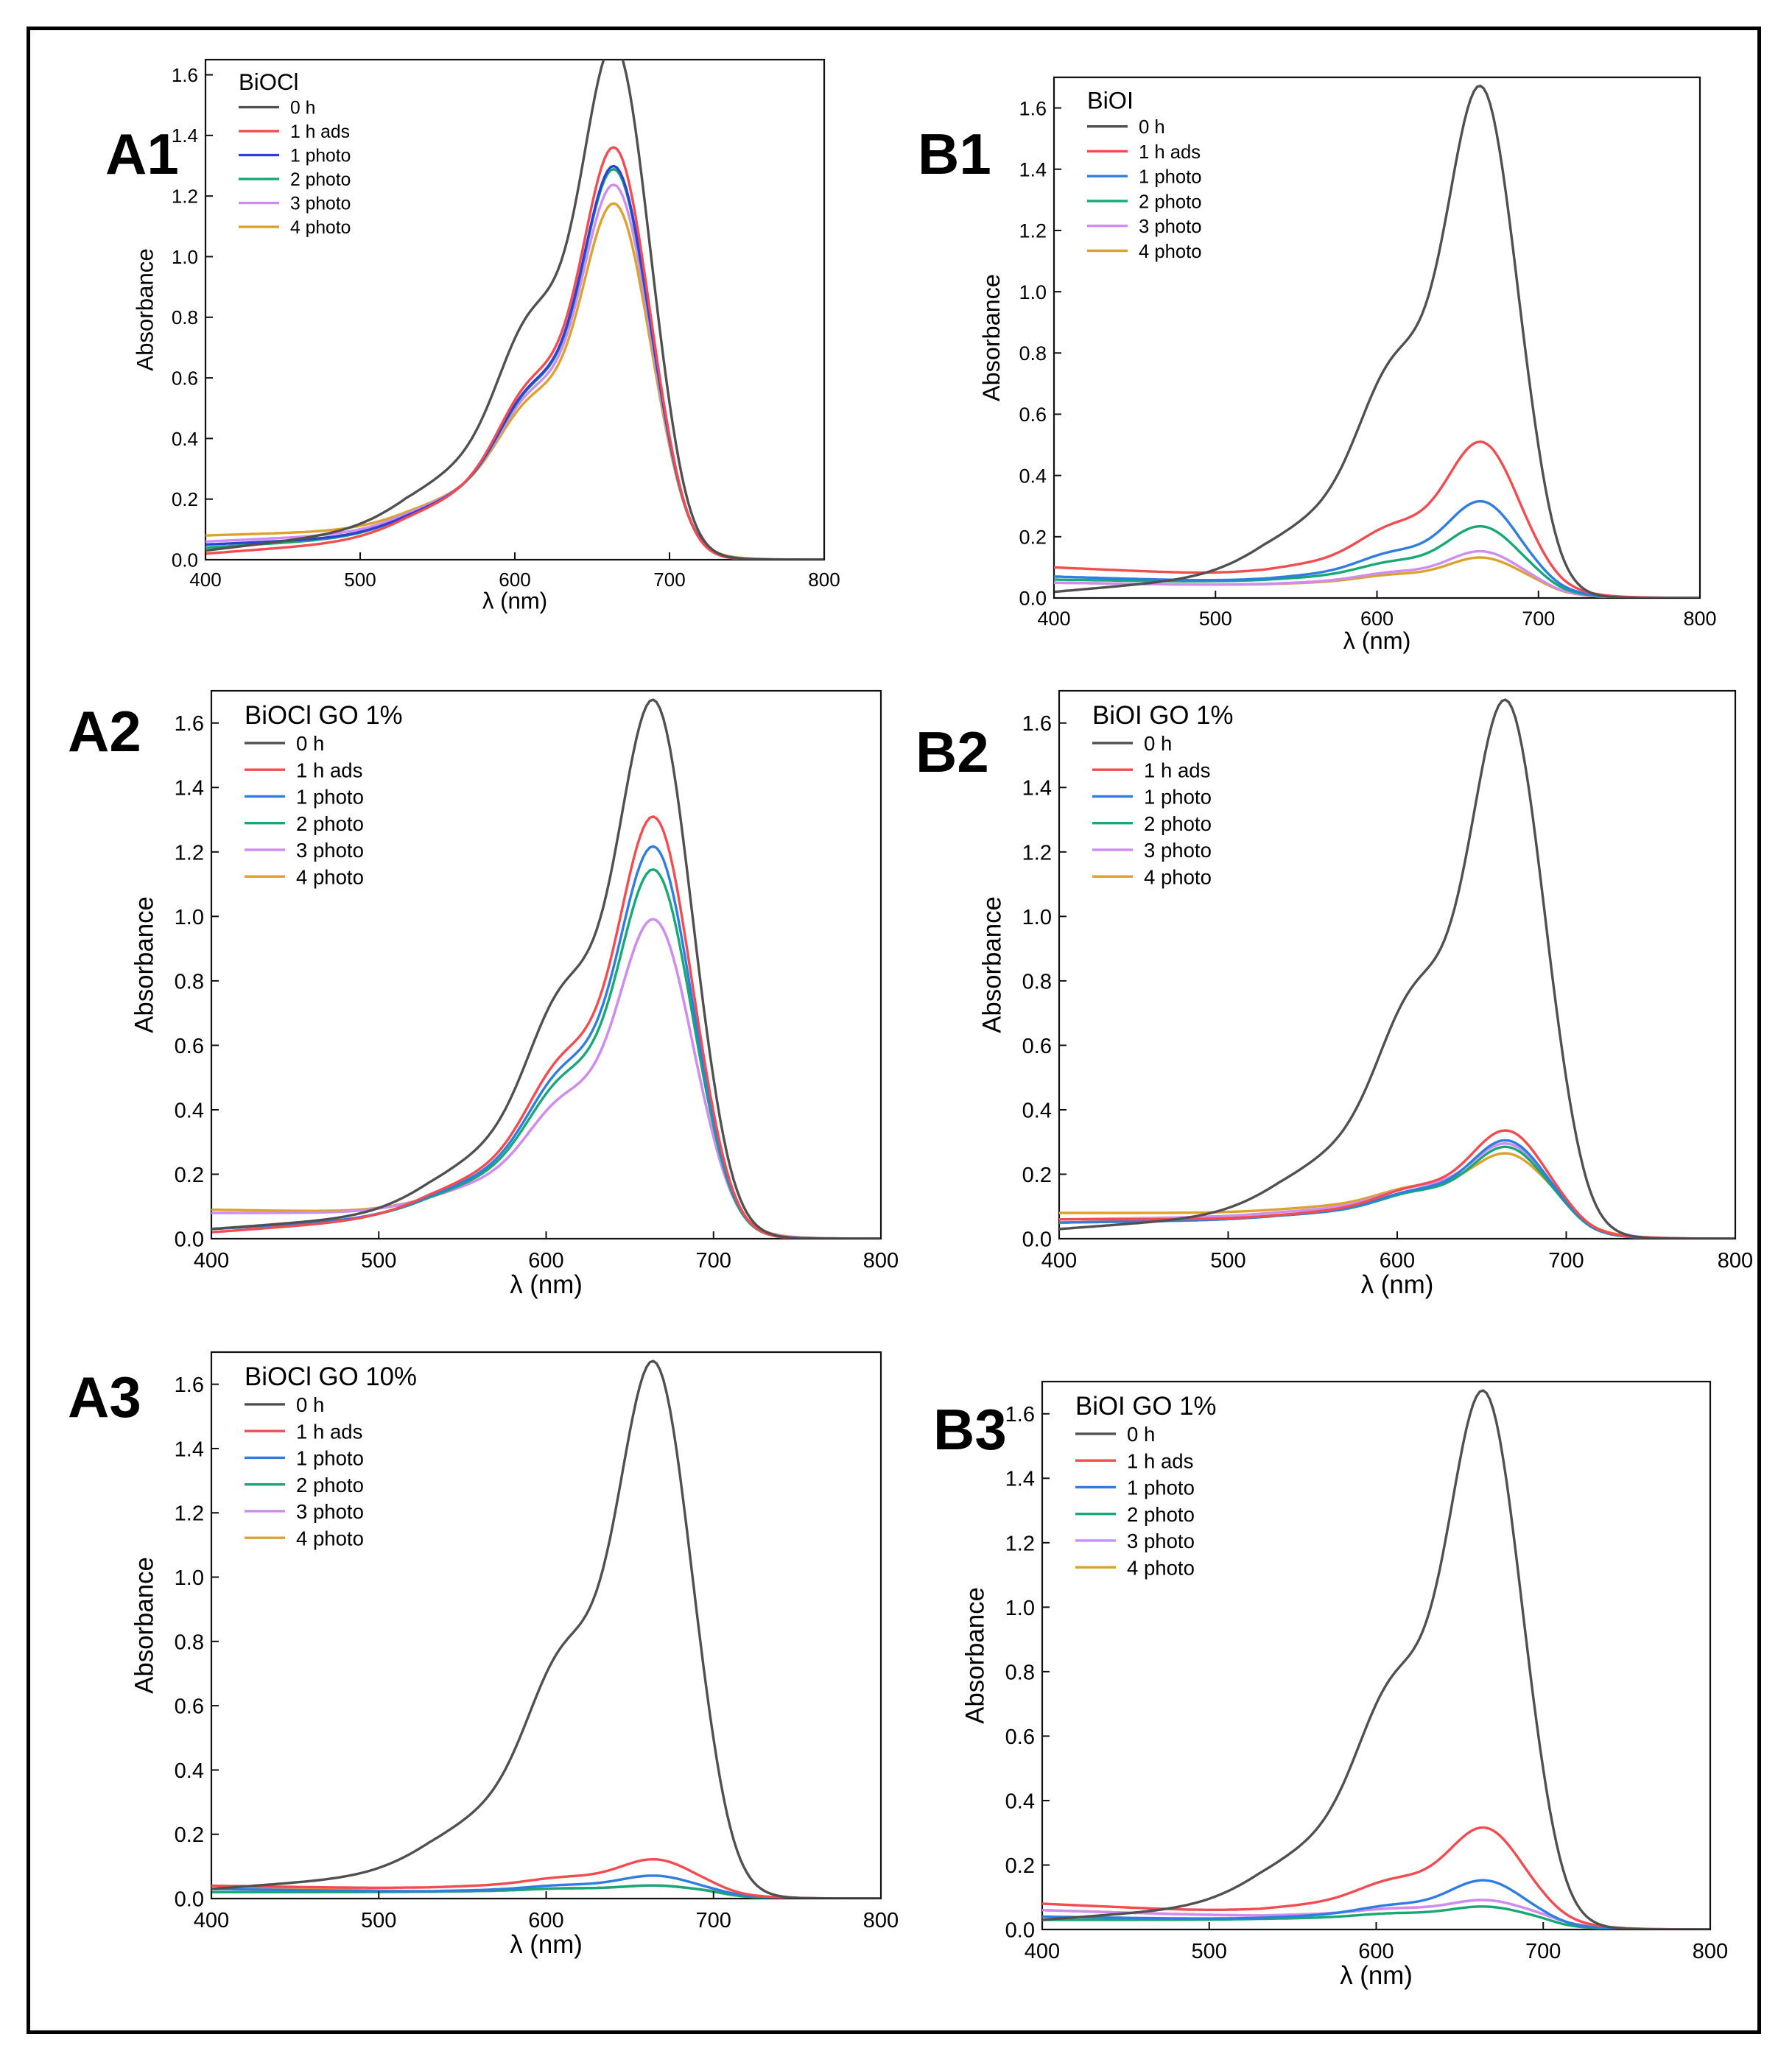 This screenshot has width=1792, height=2065. I want to click on y-tick-label-a3-5: 1.0, so click(189, 1578).